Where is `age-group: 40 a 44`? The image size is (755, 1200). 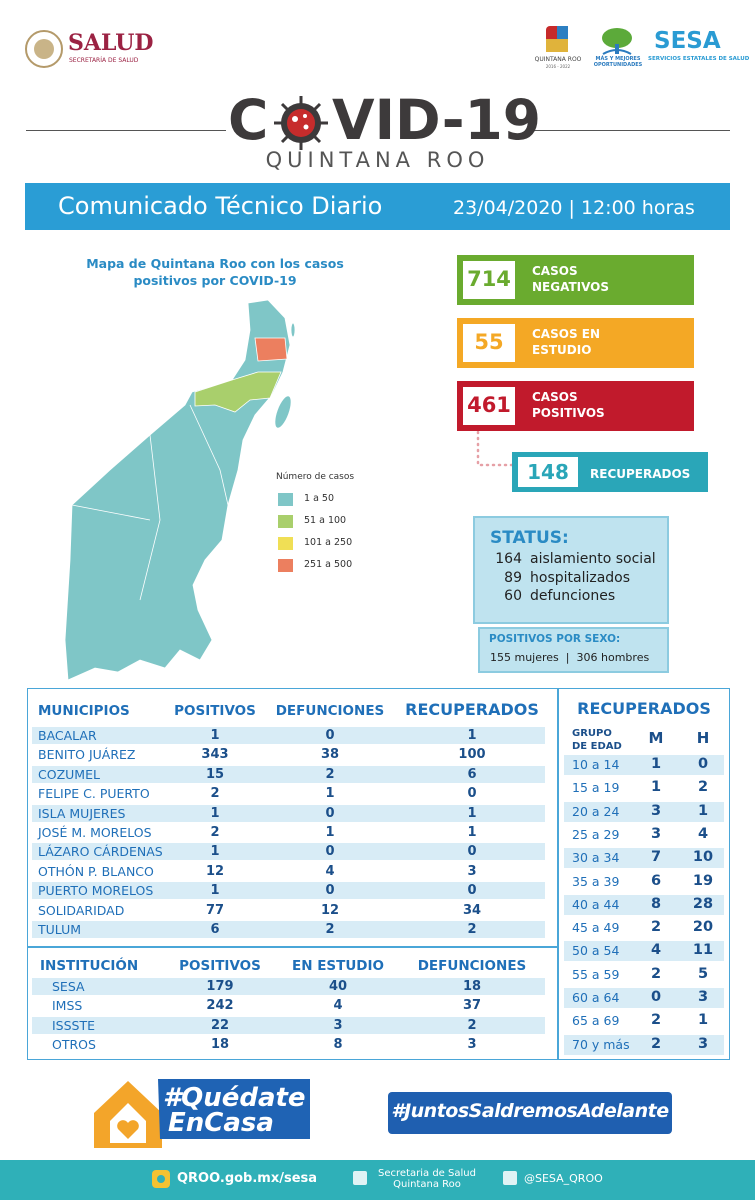
age-group: 40 a 44 is located at coordinates (596, 904).